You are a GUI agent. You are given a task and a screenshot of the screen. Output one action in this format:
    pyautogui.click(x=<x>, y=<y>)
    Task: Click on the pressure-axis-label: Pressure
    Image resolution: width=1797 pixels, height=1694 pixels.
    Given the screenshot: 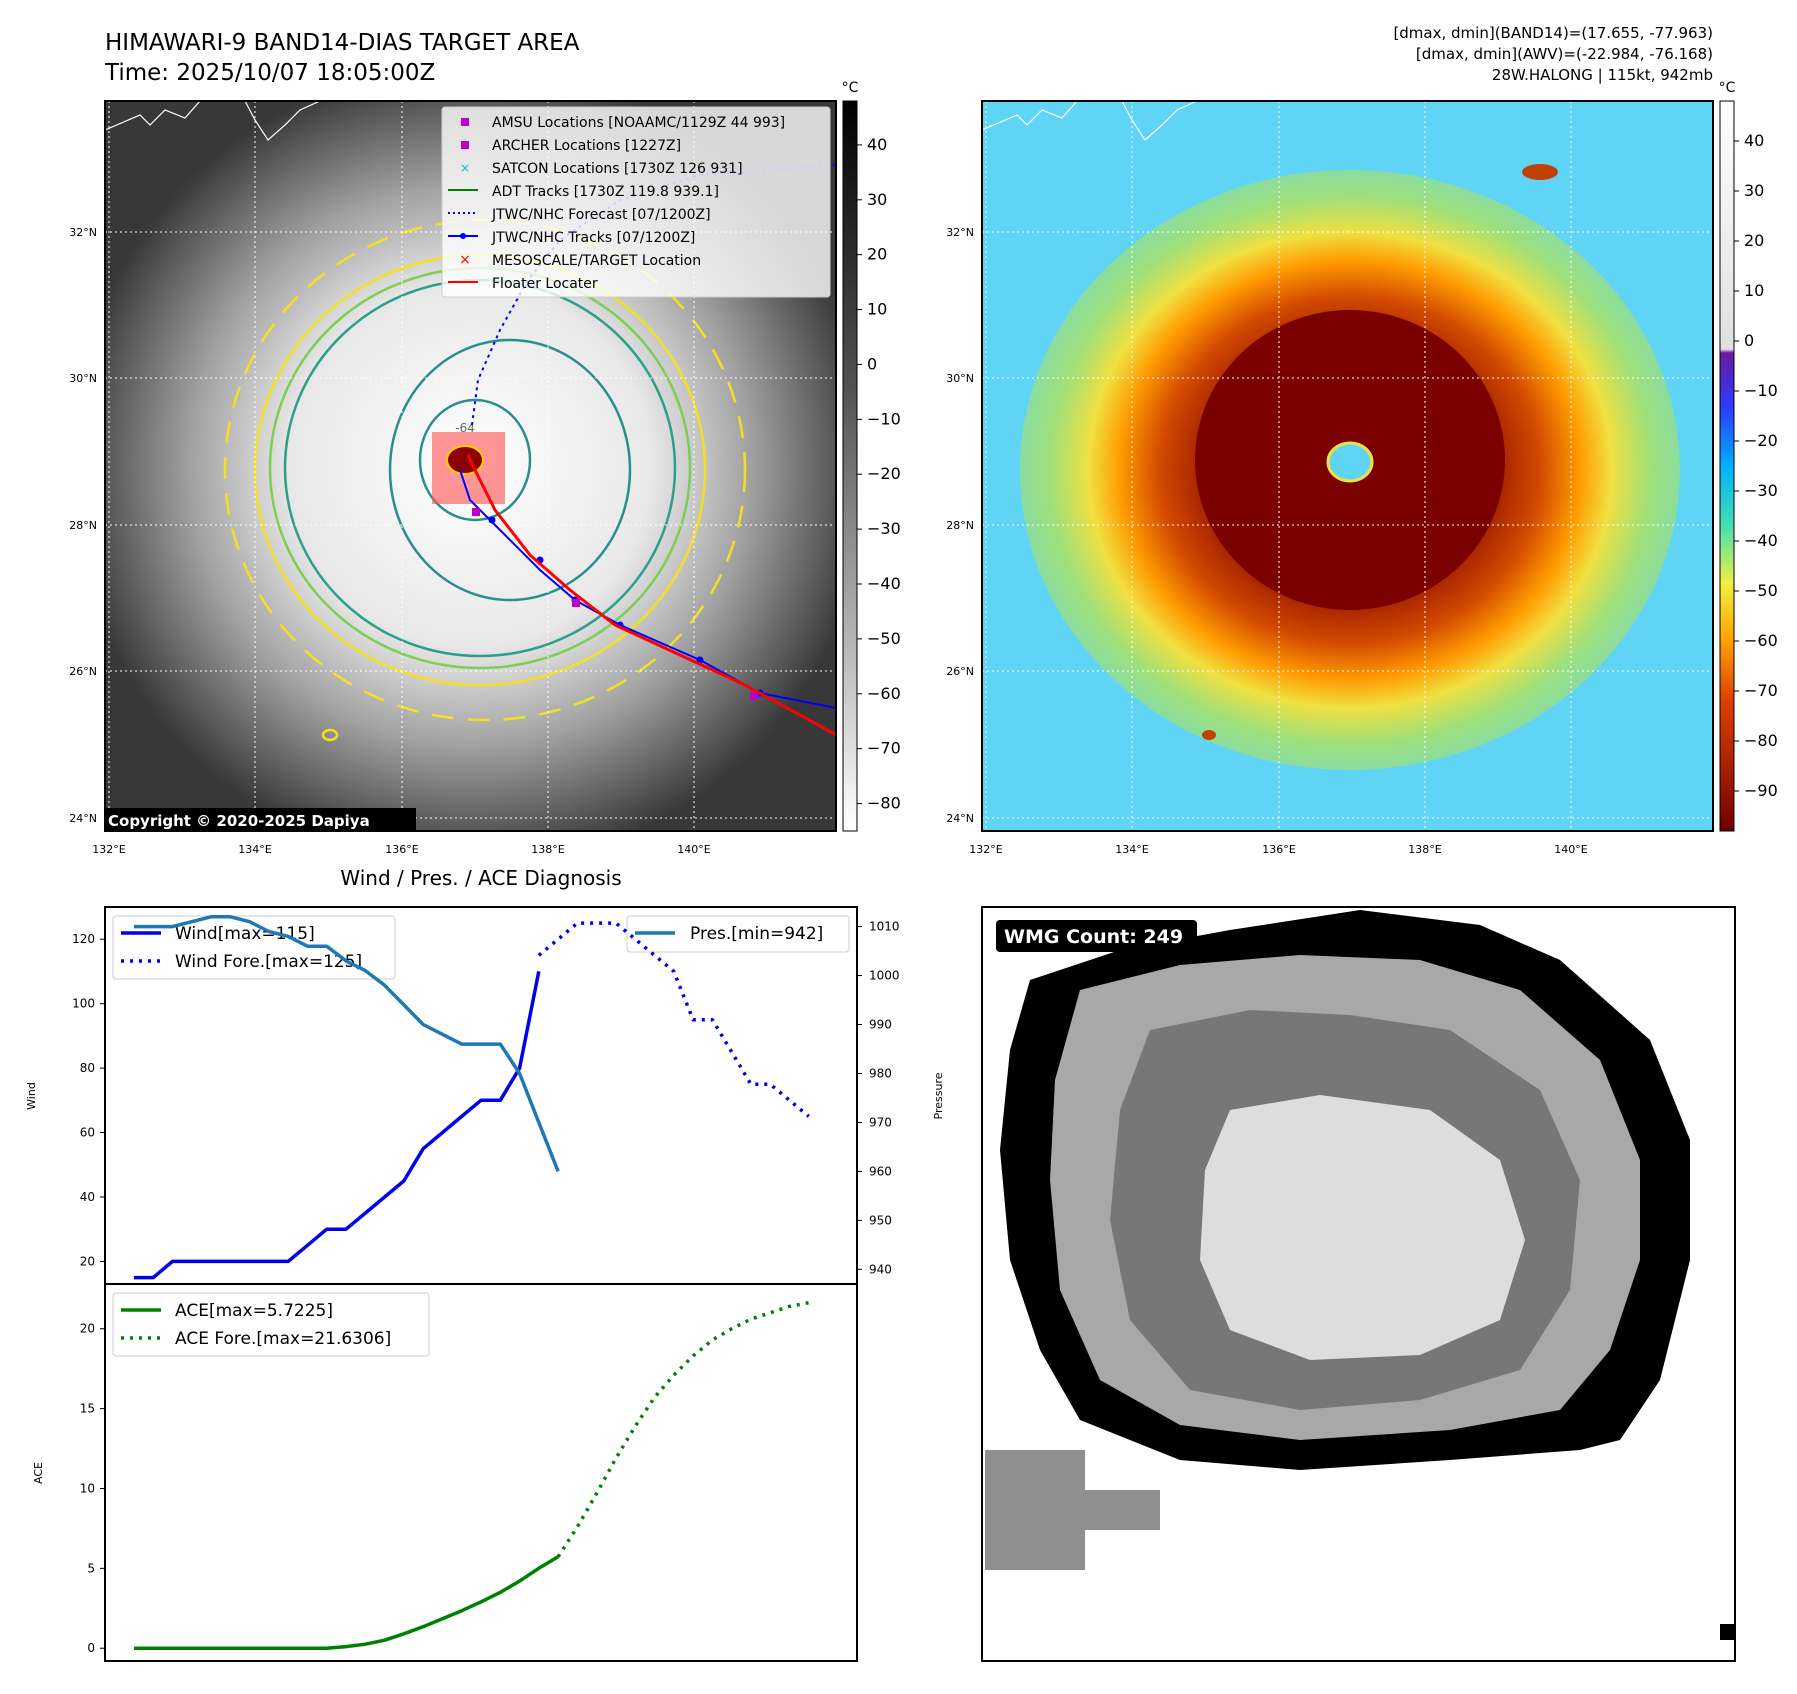 What is the action you would take?
    pyautogui.click(x=938, y=1095)
    